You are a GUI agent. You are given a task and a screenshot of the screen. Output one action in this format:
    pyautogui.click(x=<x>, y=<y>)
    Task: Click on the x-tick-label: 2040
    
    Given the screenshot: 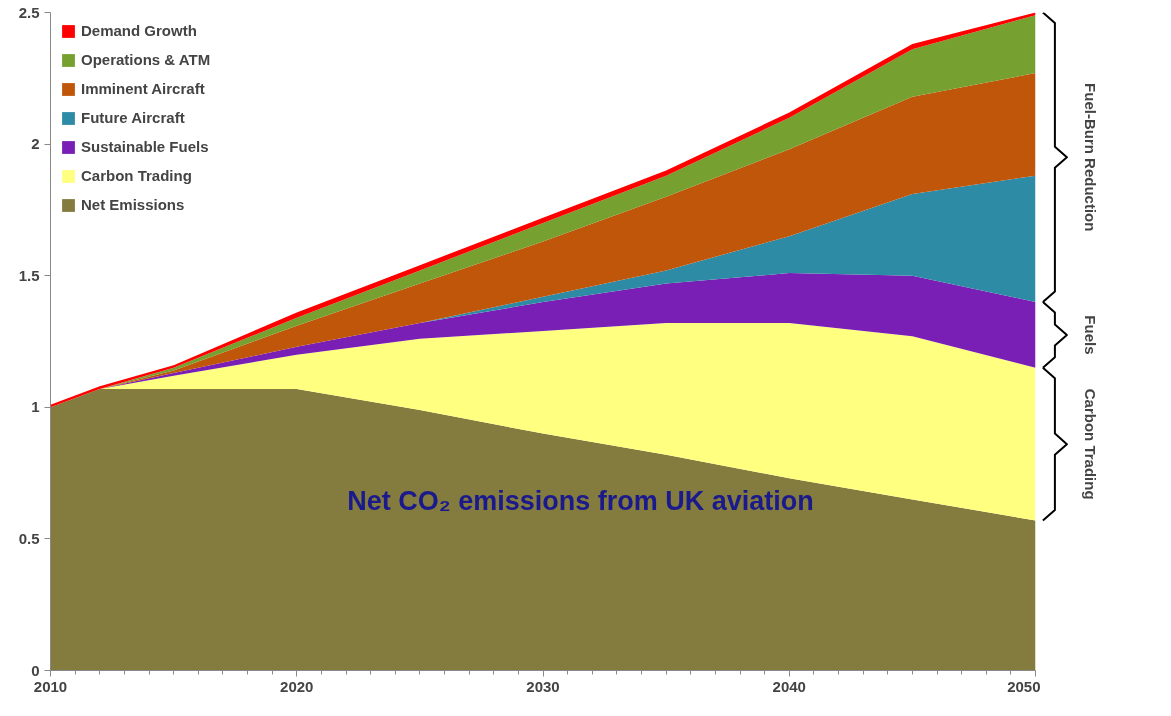 What is the action you would take?
    pyautogui.click(x=789, y=686)
    